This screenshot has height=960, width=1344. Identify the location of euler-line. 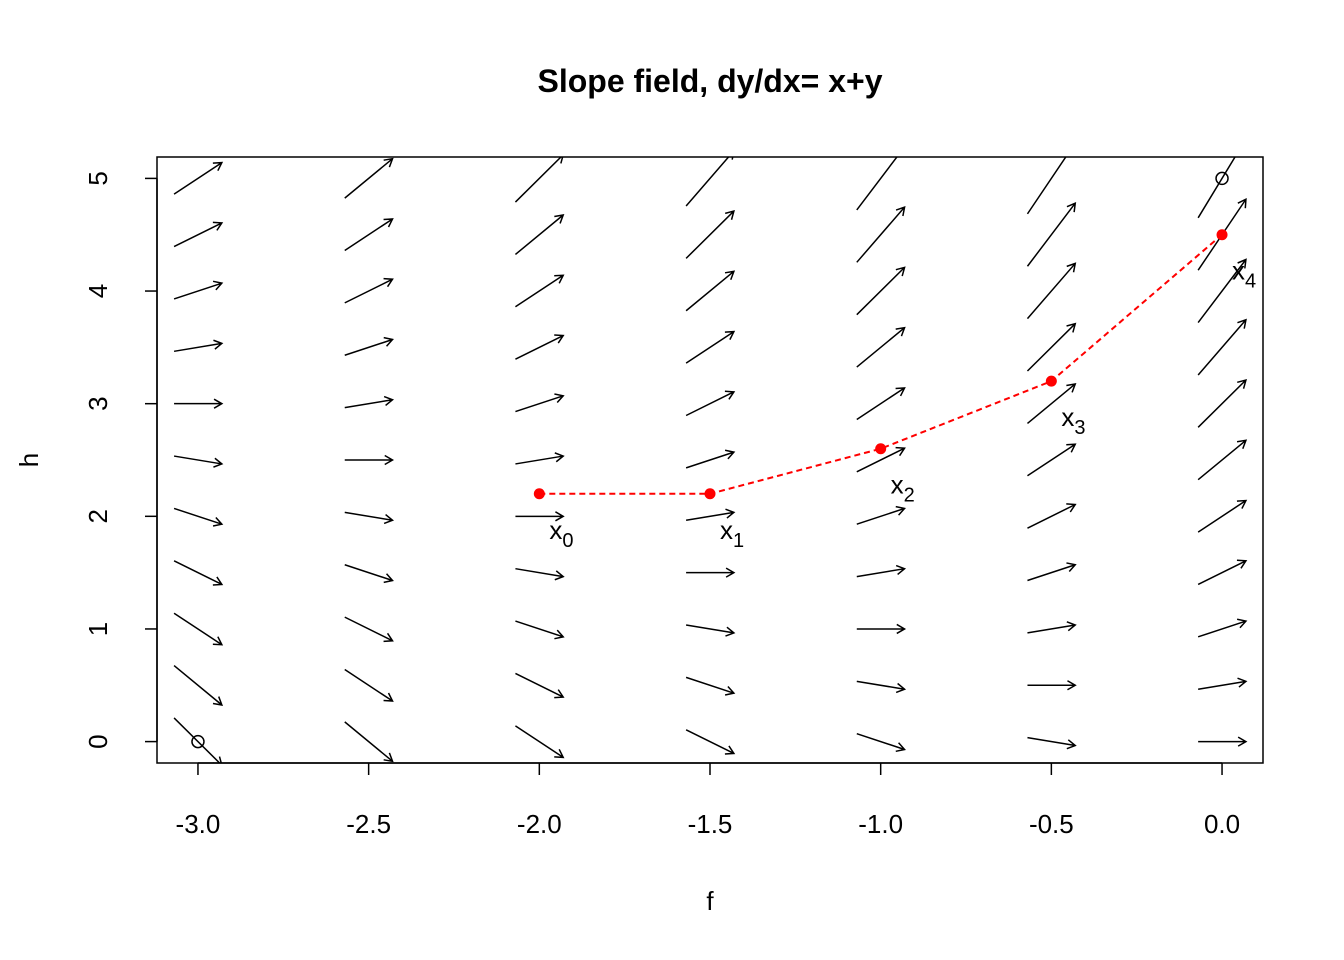
(881, 364).